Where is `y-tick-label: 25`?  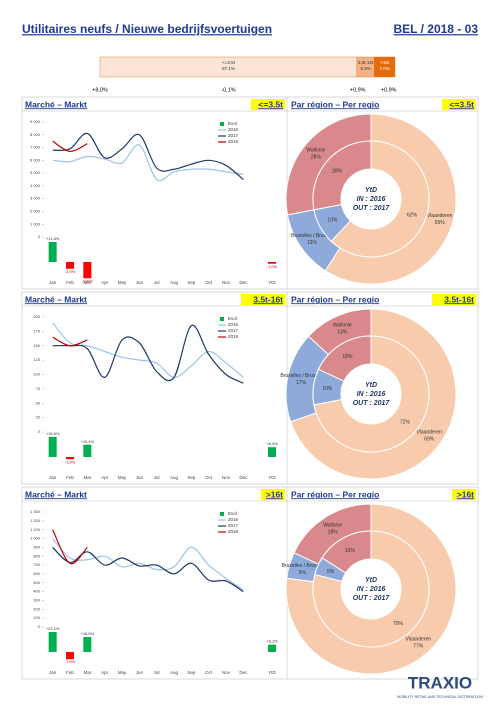 y-tick-label: 25 is located at coordinates (38, 417).